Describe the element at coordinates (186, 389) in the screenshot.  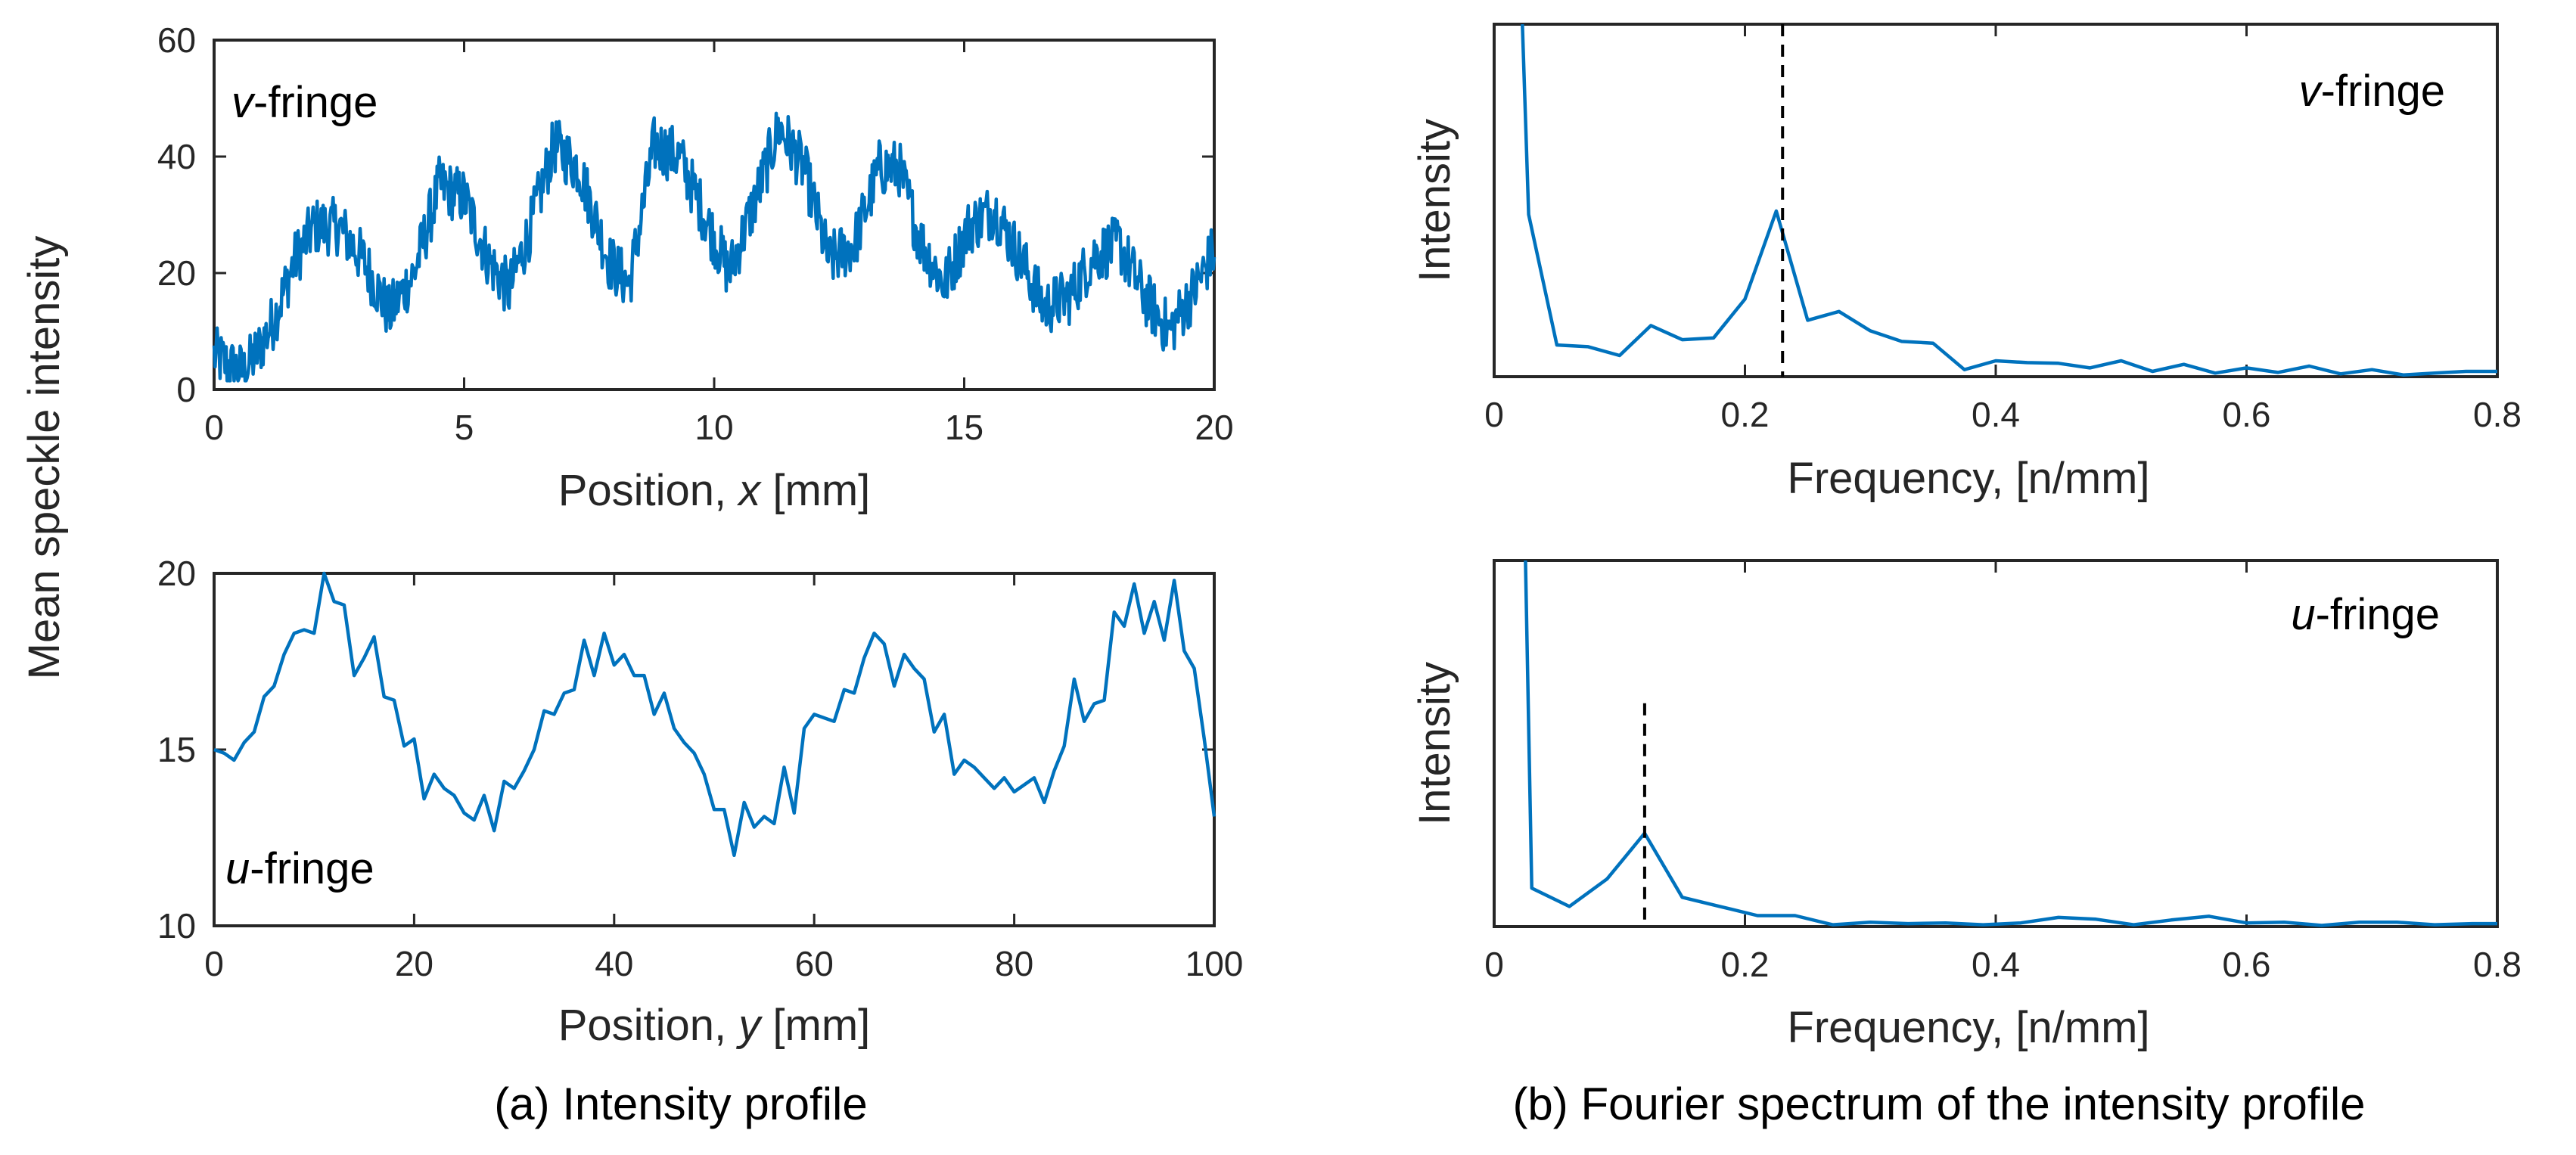
I see `y-tick-label: 0` at that location.